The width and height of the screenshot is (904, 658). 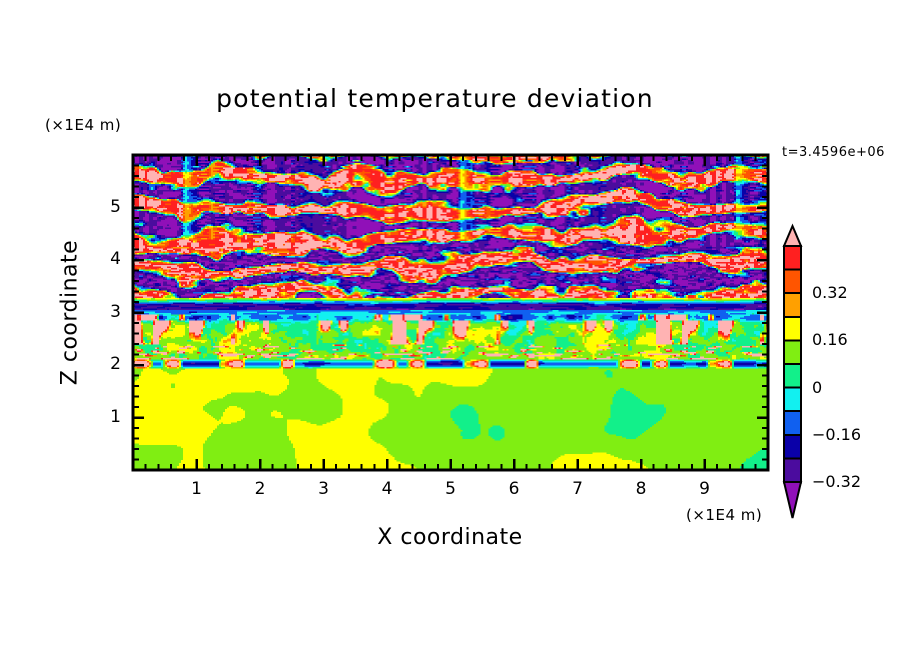 What do you see at coordinates (724, 515) in the screenshot?
I see `x-axis-unit-label: (×1E4 m)` at bounding box center [724, 515].